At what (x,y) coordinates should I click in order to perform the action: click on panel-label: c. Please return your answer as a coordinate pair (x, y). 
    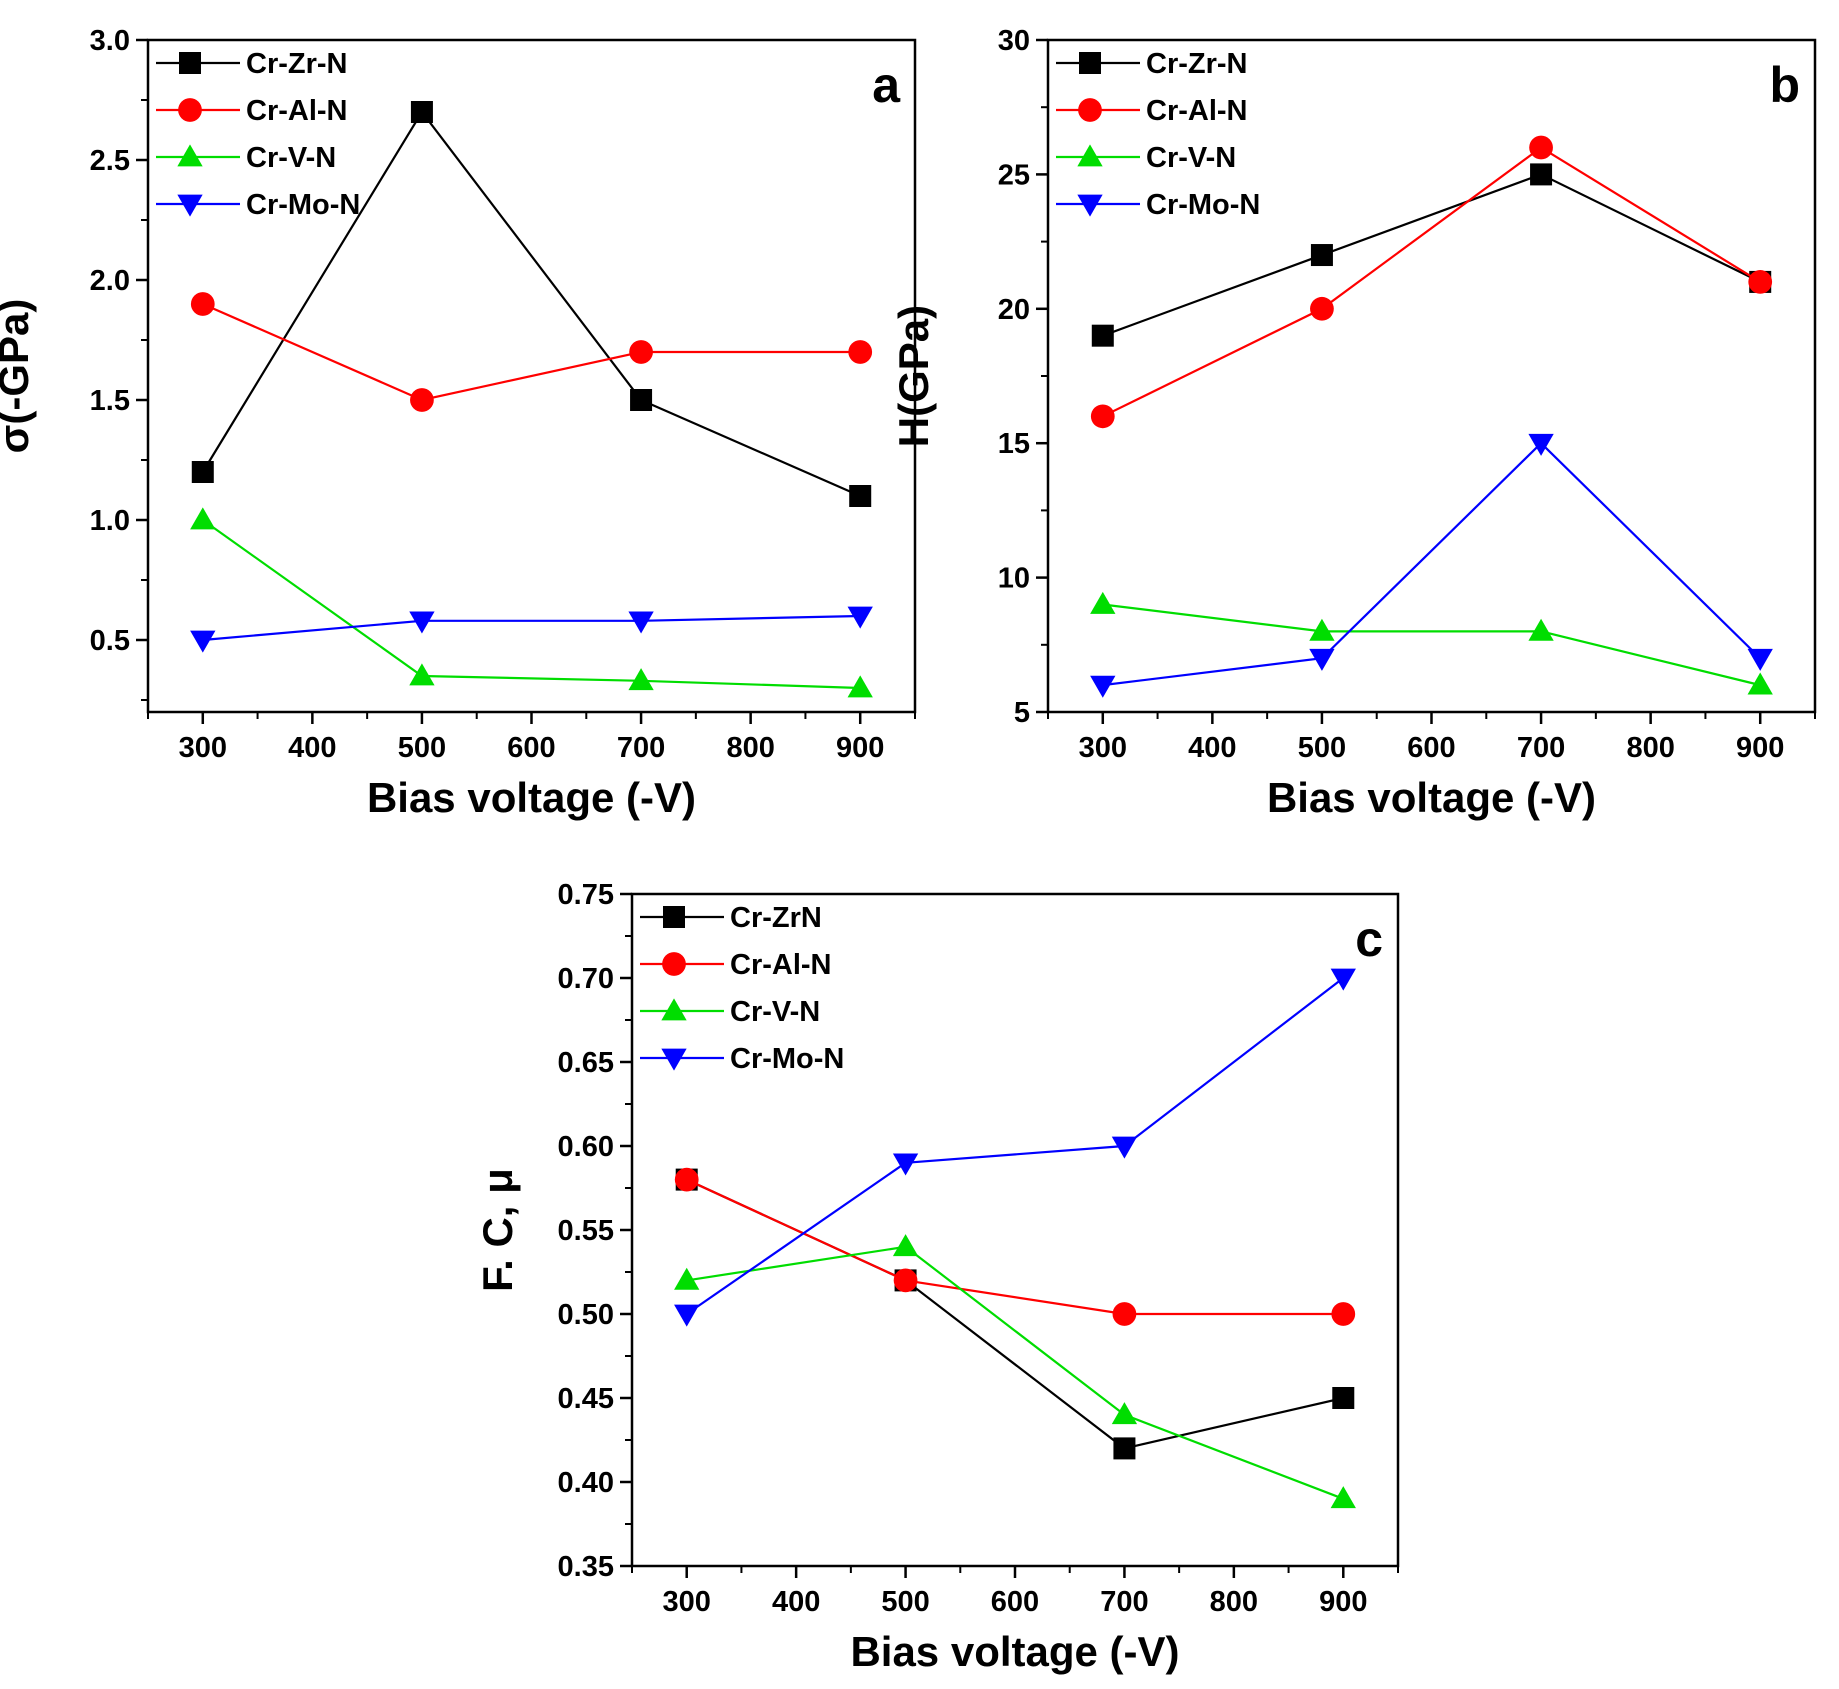
    Looking at the image, I should click on (1369, 939).